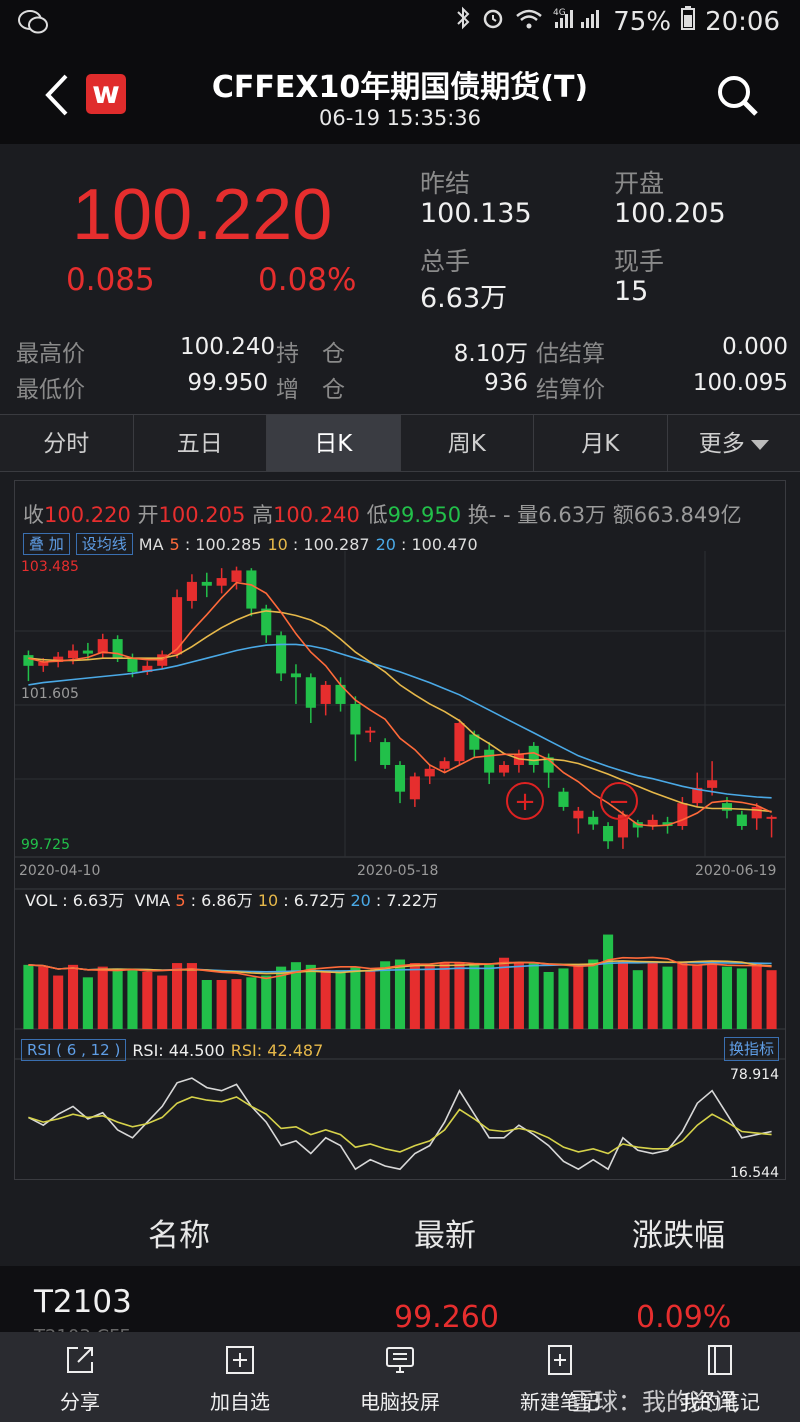 This screenshot has width=800, height=1422. Describe the element at coordinates (240, 1377) in the screenshot. I see `add-watchlist-button: 加自选` at that location.